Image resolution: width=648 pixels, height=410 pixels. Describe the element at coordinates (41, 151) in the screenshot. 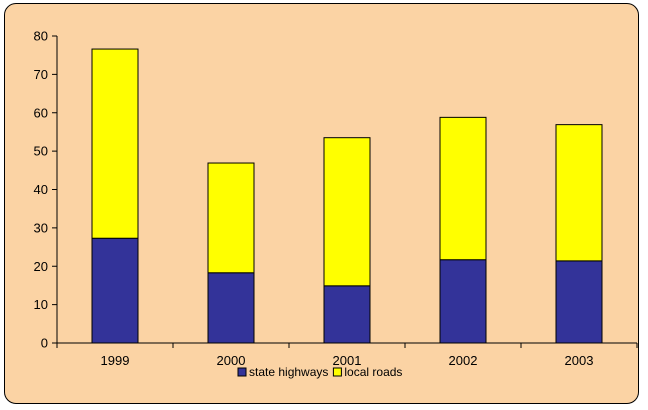

I see `y-tick-label: 50` at that location.